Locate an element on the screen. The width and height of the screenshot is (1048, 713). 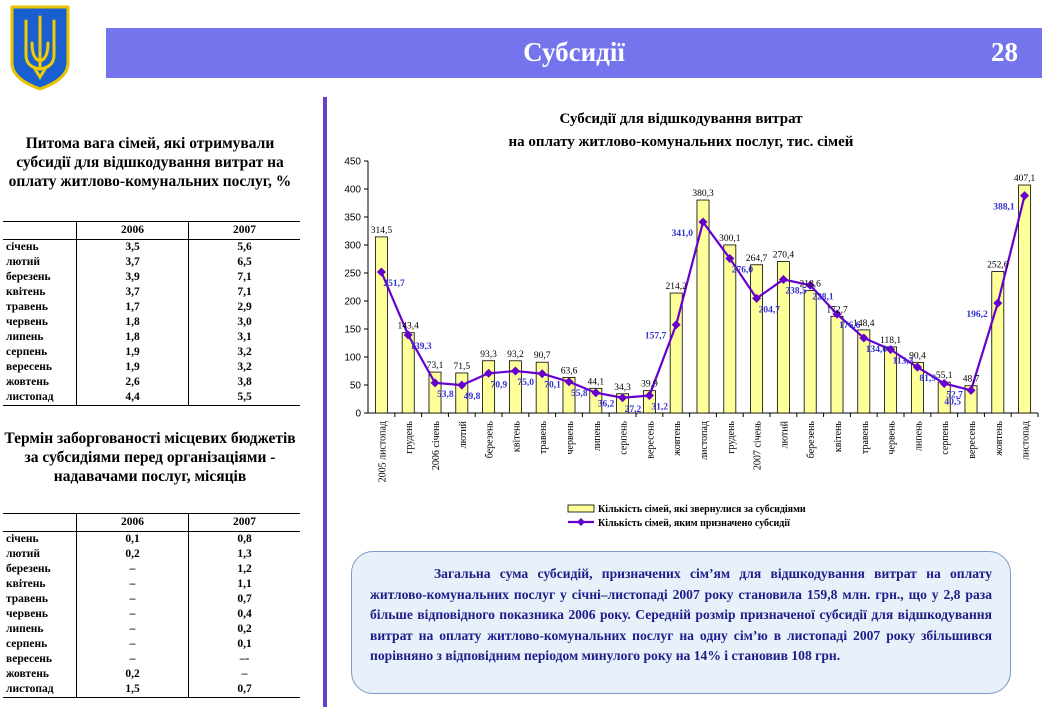
bar-data-label: 93,2 is located at coordinates (515, 355).